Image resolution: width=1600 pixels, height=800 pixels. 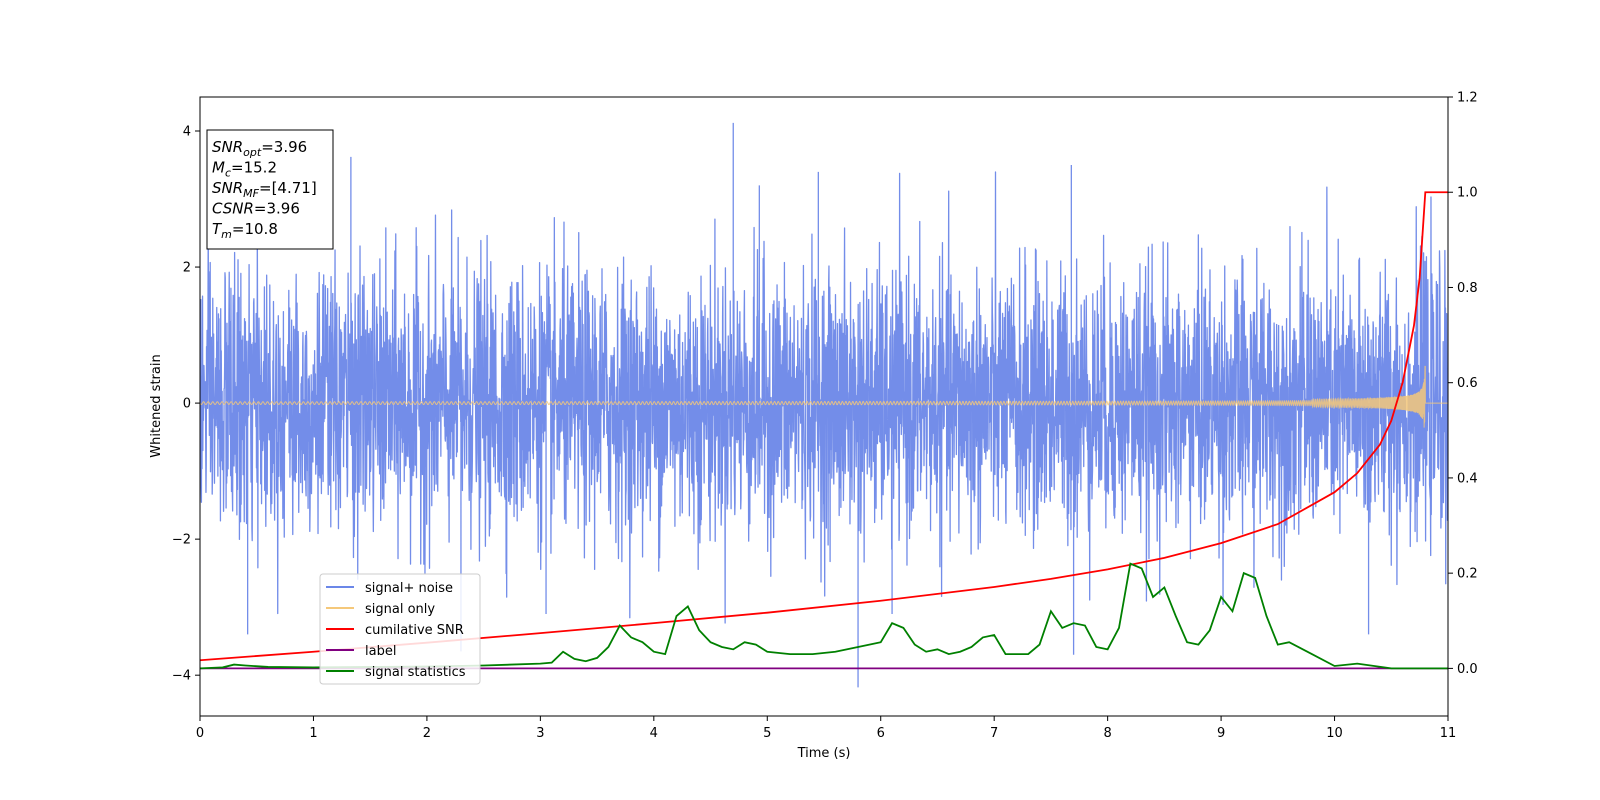 I want to click on x-tick-label: 5, so click(x=767, y=733).